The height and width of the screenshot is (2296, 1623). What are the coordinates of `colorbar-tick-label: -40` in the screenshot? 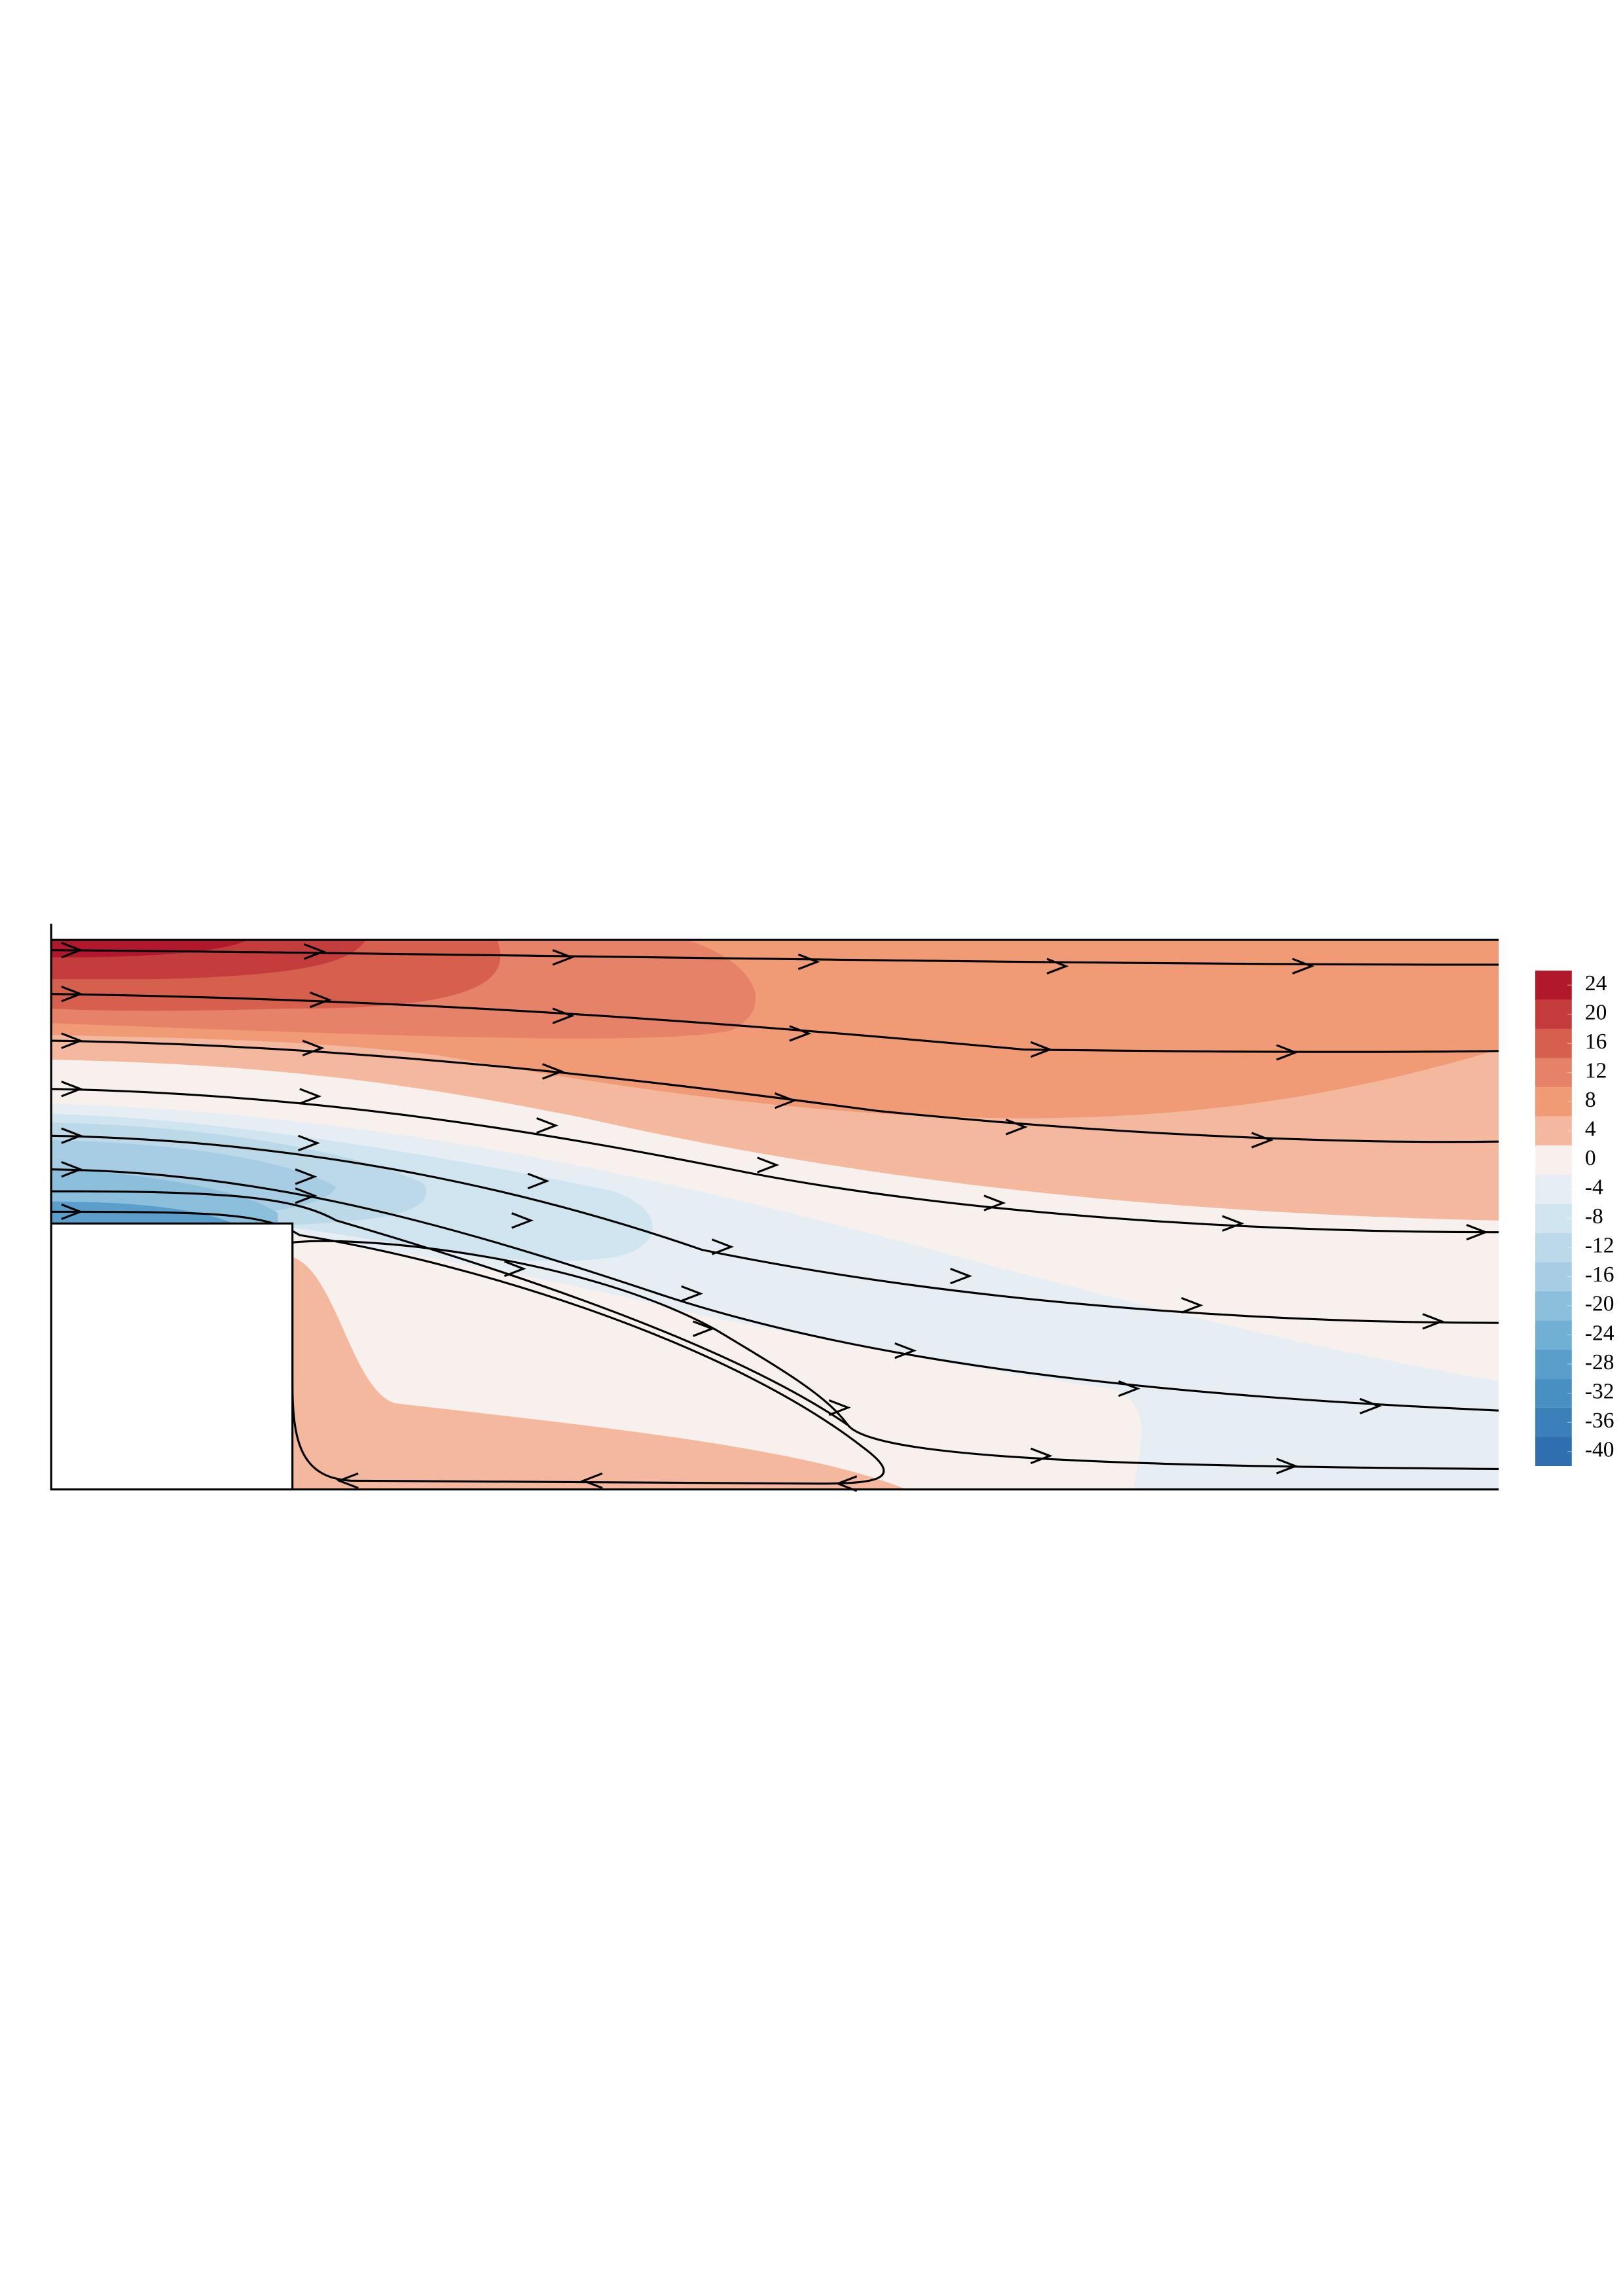 It's located at (1599, 1449).